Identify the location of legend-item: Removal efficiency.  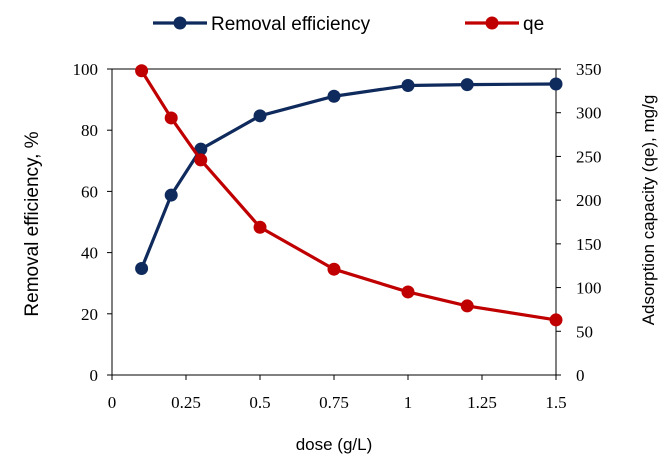
(262, 24).